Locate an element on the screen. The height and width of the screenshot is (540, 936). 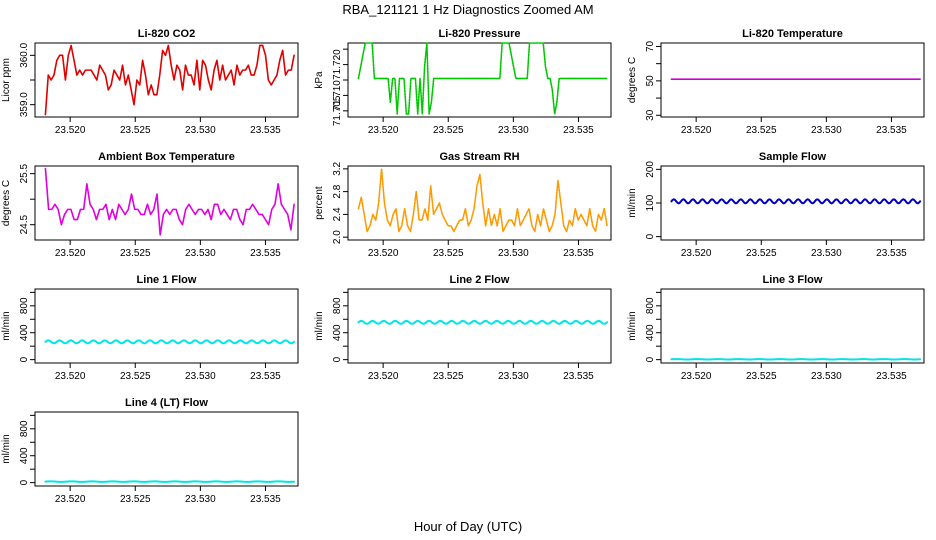
figure-xlabel: Hour of Day (UTC) is located at coordinates (468, 526).